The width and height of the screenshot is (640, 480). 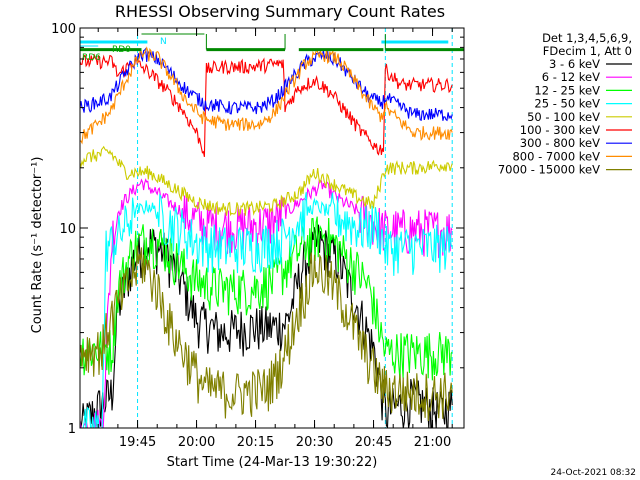 I want to click on x-tick-label-4: 20:45, so click(x=373, y=442).